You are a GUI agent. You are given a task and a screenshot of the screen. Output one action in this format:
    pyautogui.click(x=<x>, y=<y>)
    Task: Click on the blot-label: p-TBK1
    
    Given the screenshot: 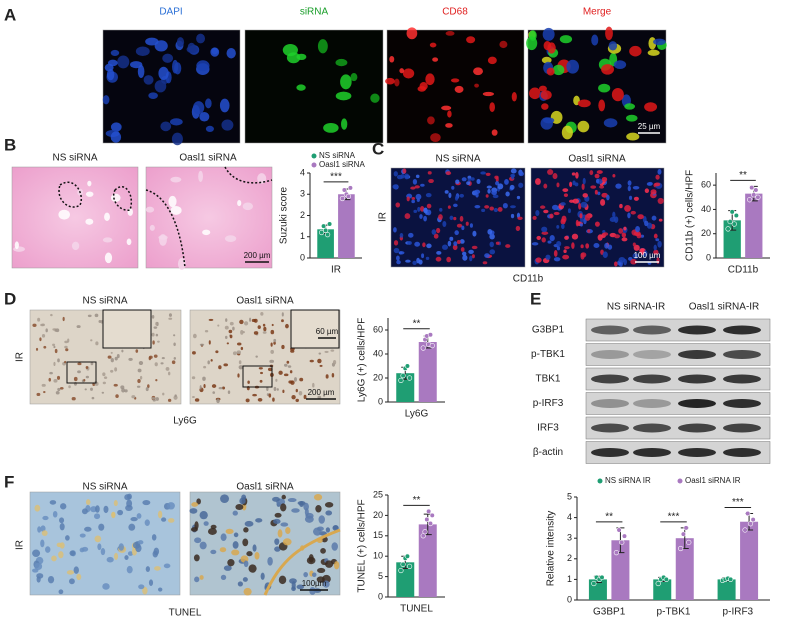 What is the action you would take?
    pyautogui.click(x=548, y=354)
    